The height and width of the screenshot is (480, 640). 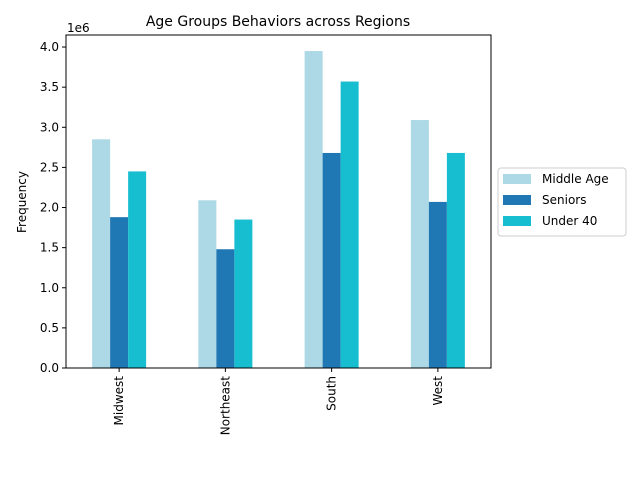 What do you see at coordinates (49, 47) in the screenshot?
I see `y-tick-label: 4.0` at bounding box center [49, 47].